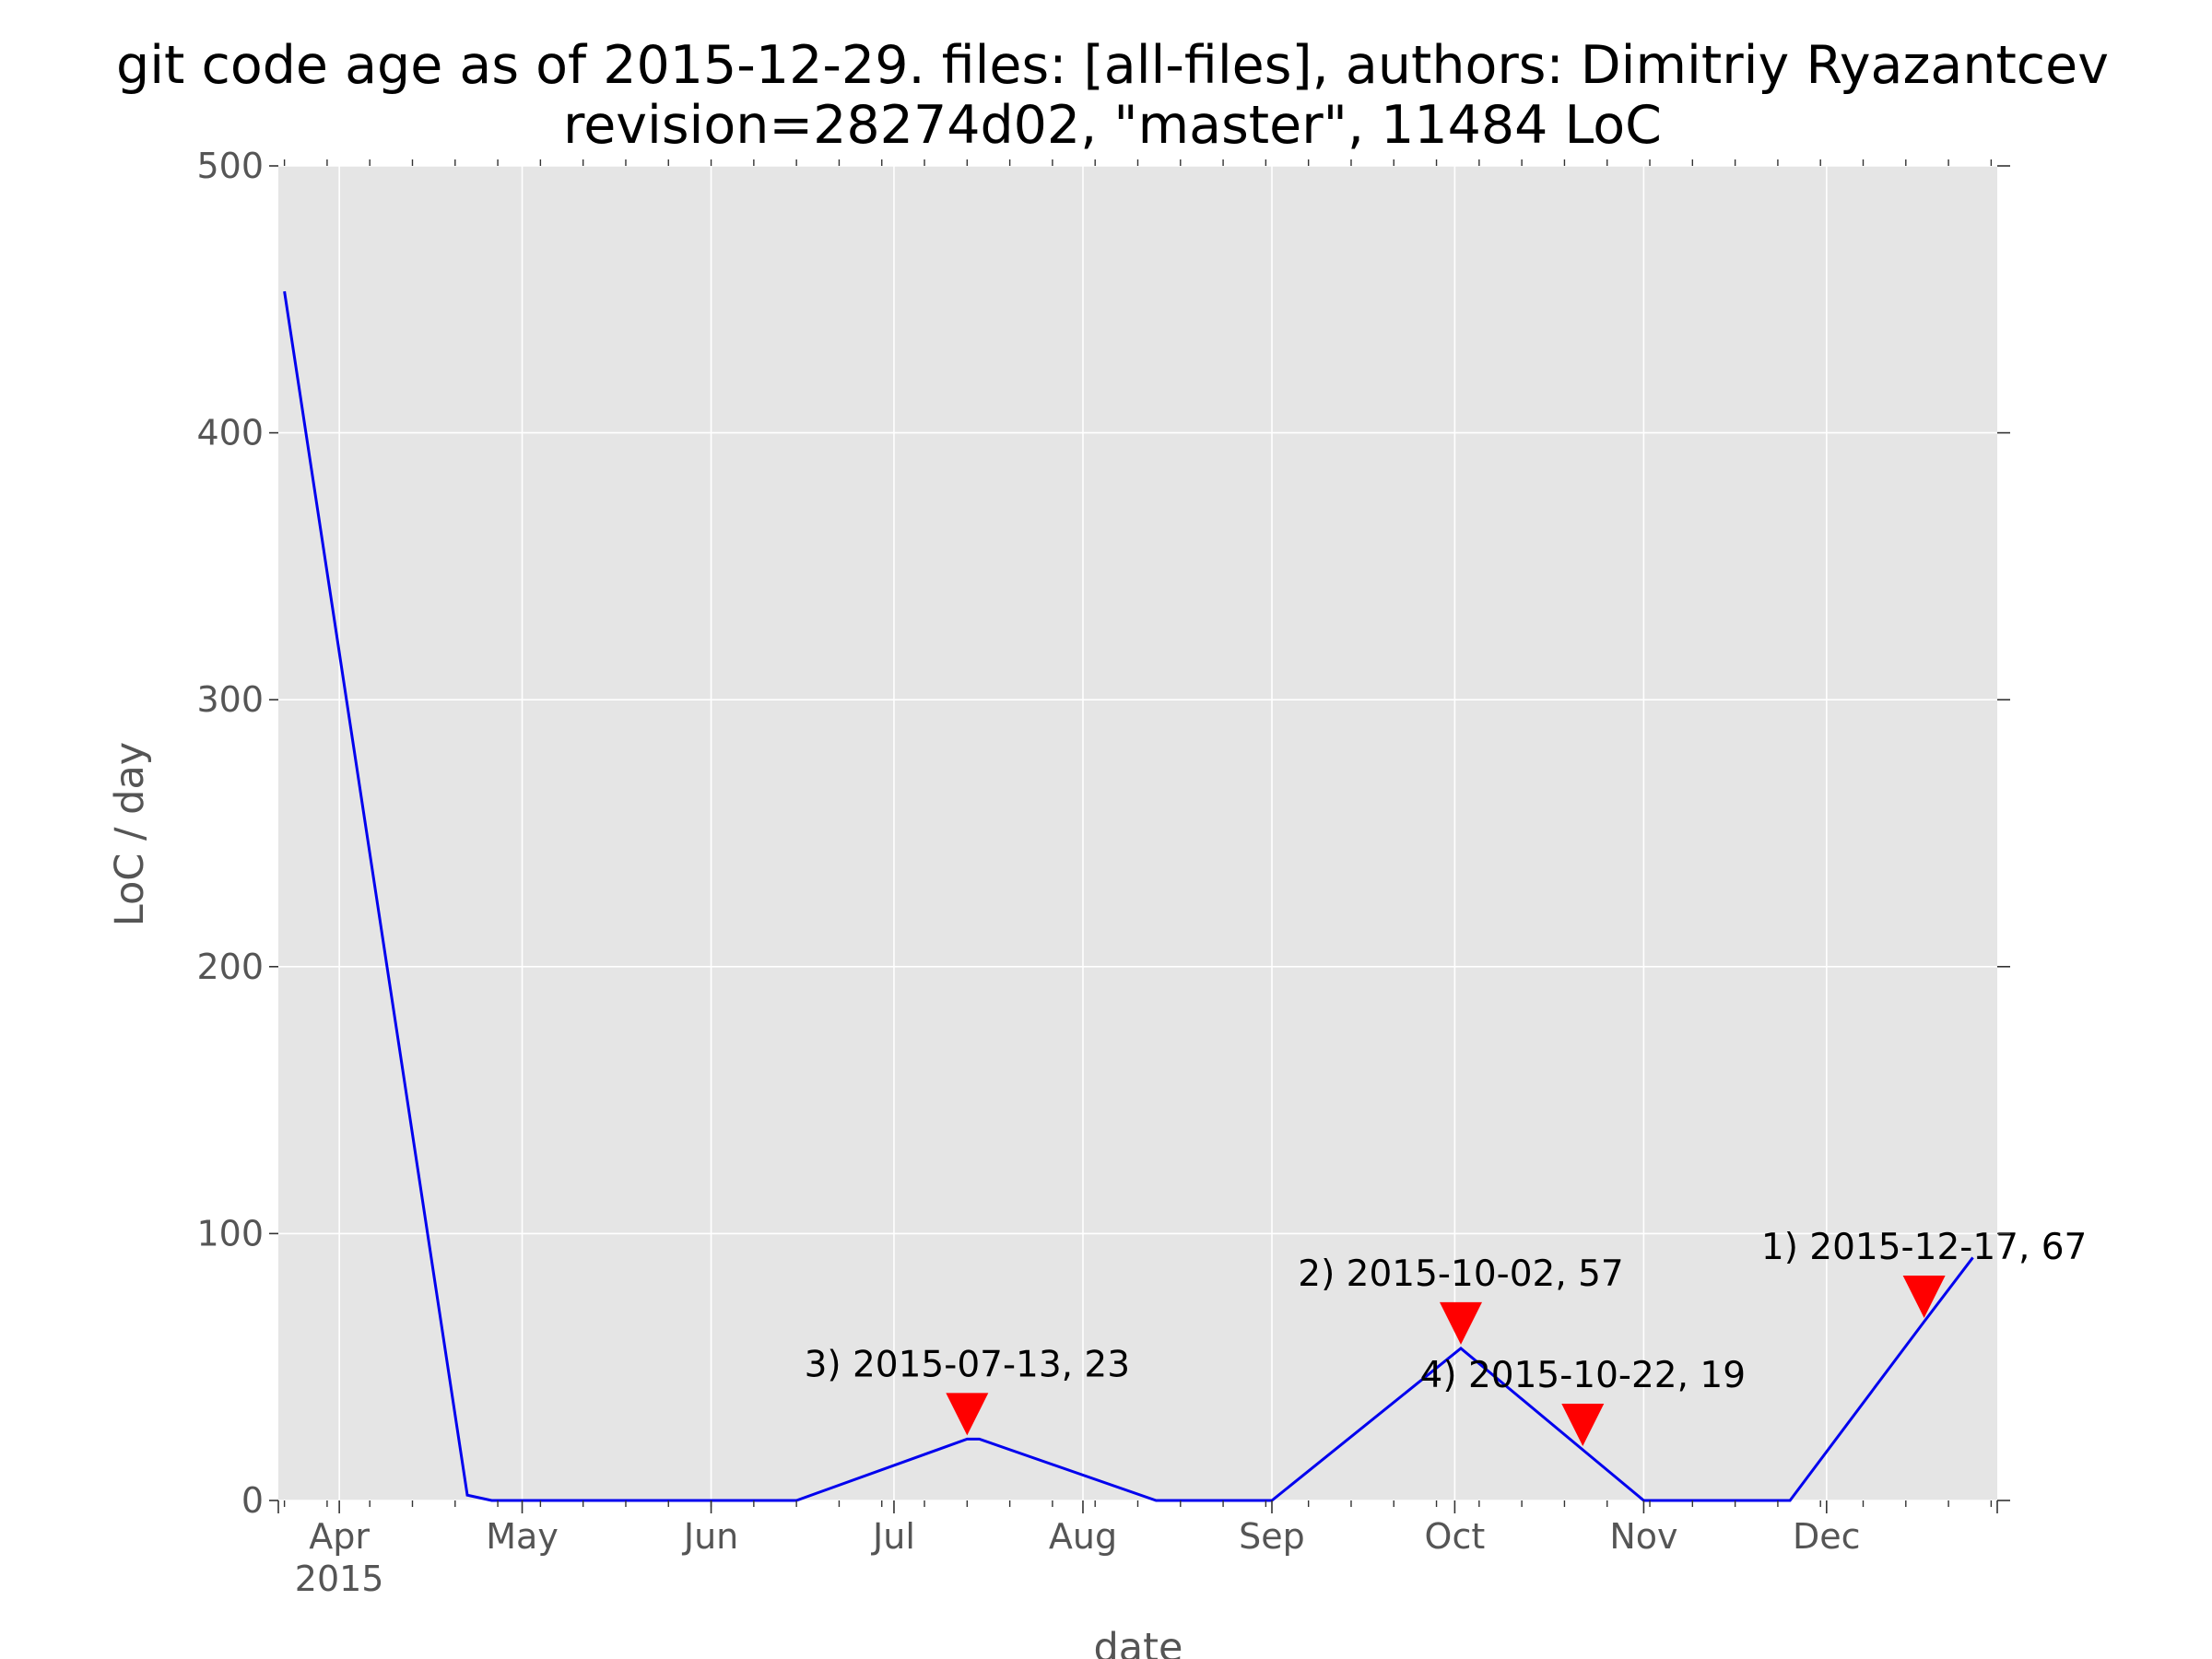 The height and width of the screenshot is (1659, 2212). What do you see at coordinates (1138, 1642) in the screenshot?
I see `x-axis-label: date` at bounding box center [1138, 1642].